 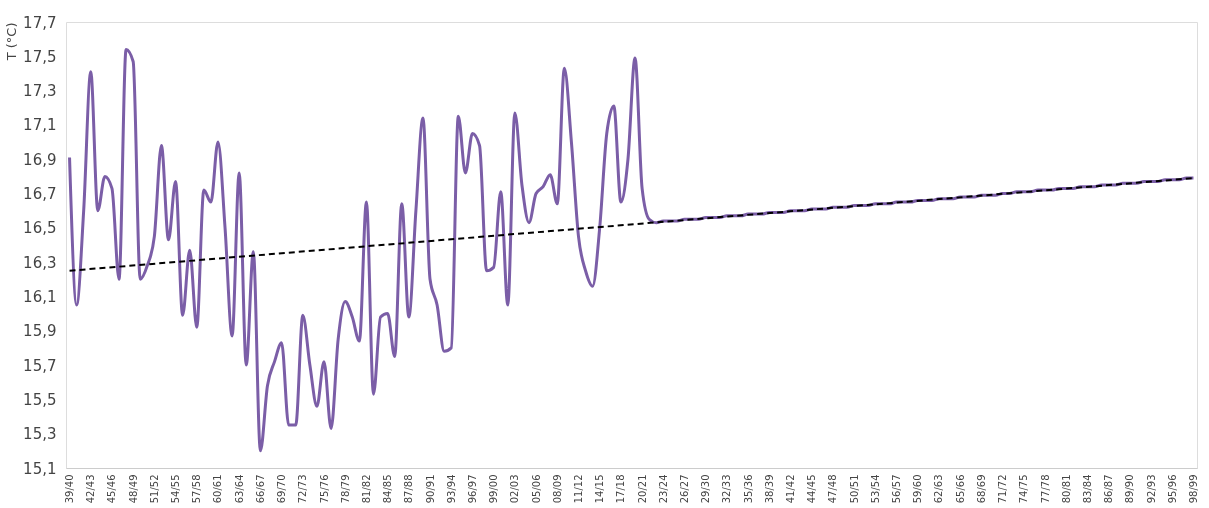 What do you see at coordinates (1172, 489) in the screenshot?
I see `x-tick-label: 95/96` at bounding box center [1172, 489].